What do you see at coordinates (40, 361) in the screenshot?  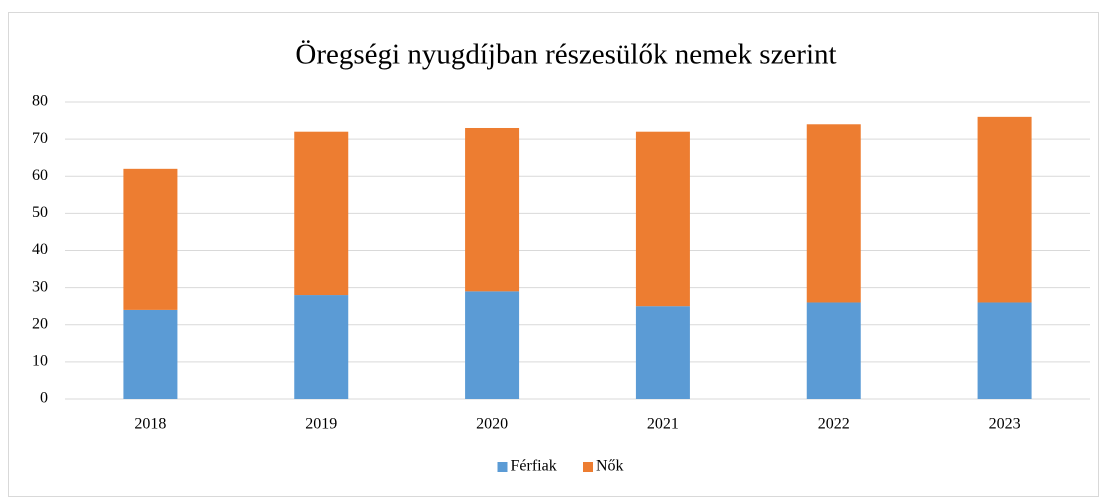 I see `y-tick-label: 10` at bounding box center [40, 361].